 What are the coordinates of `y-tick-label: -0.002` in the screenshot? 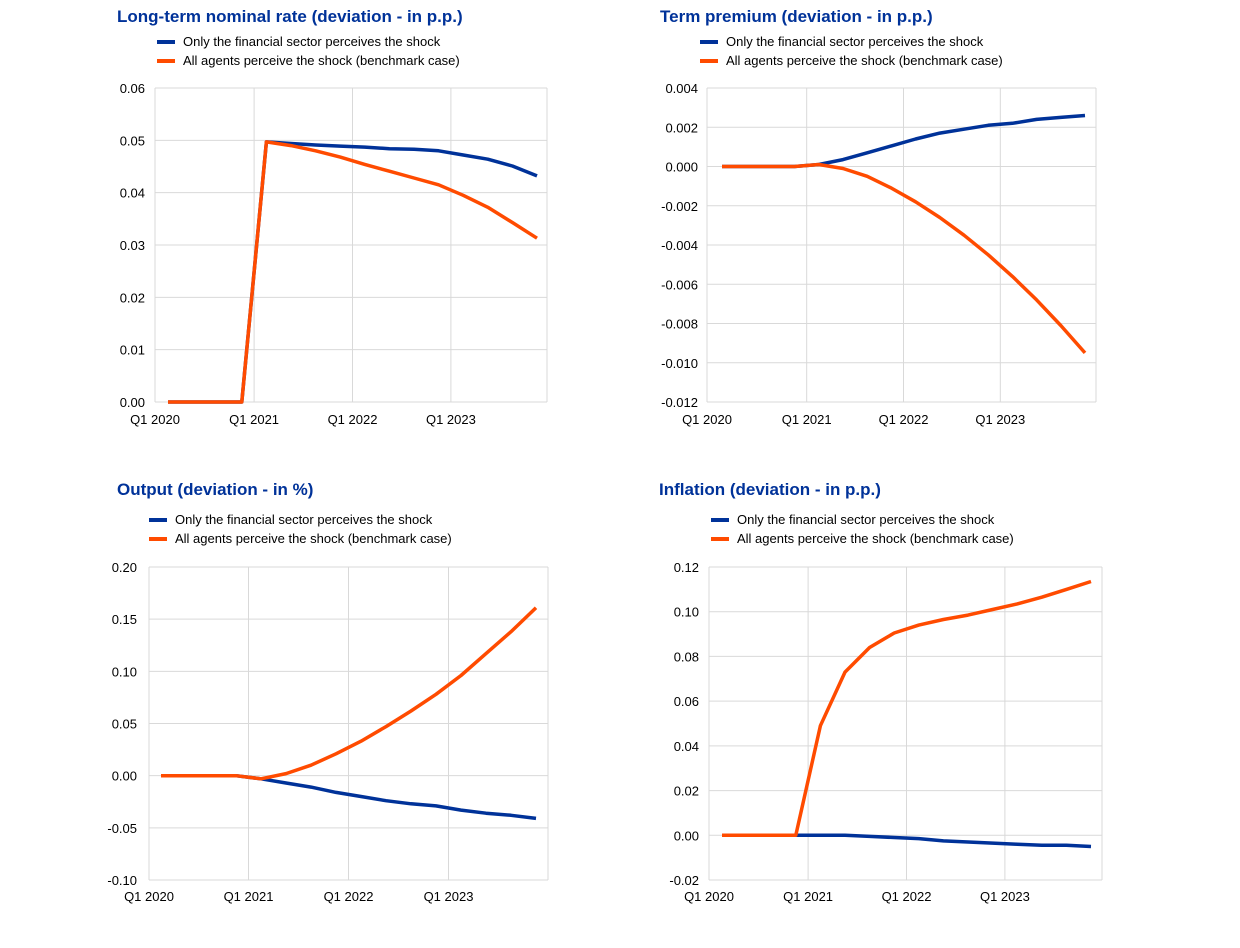 It's located at (679, 206).